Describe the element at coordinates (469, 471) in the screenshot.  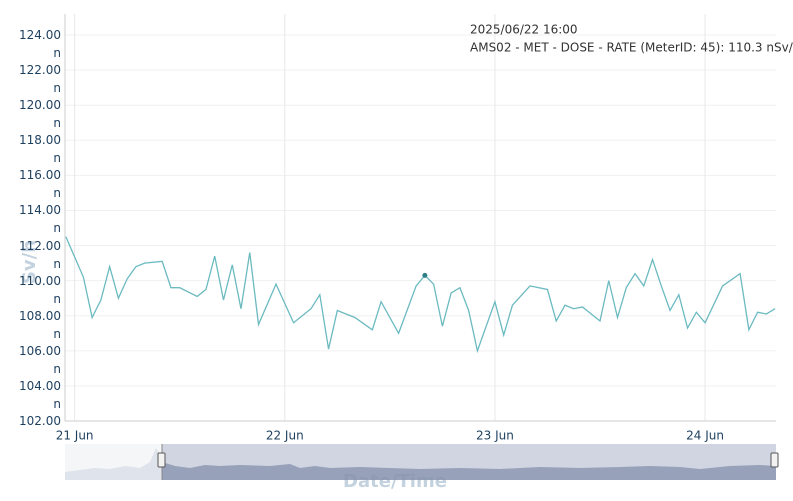
I see `navigator-area` at that location.